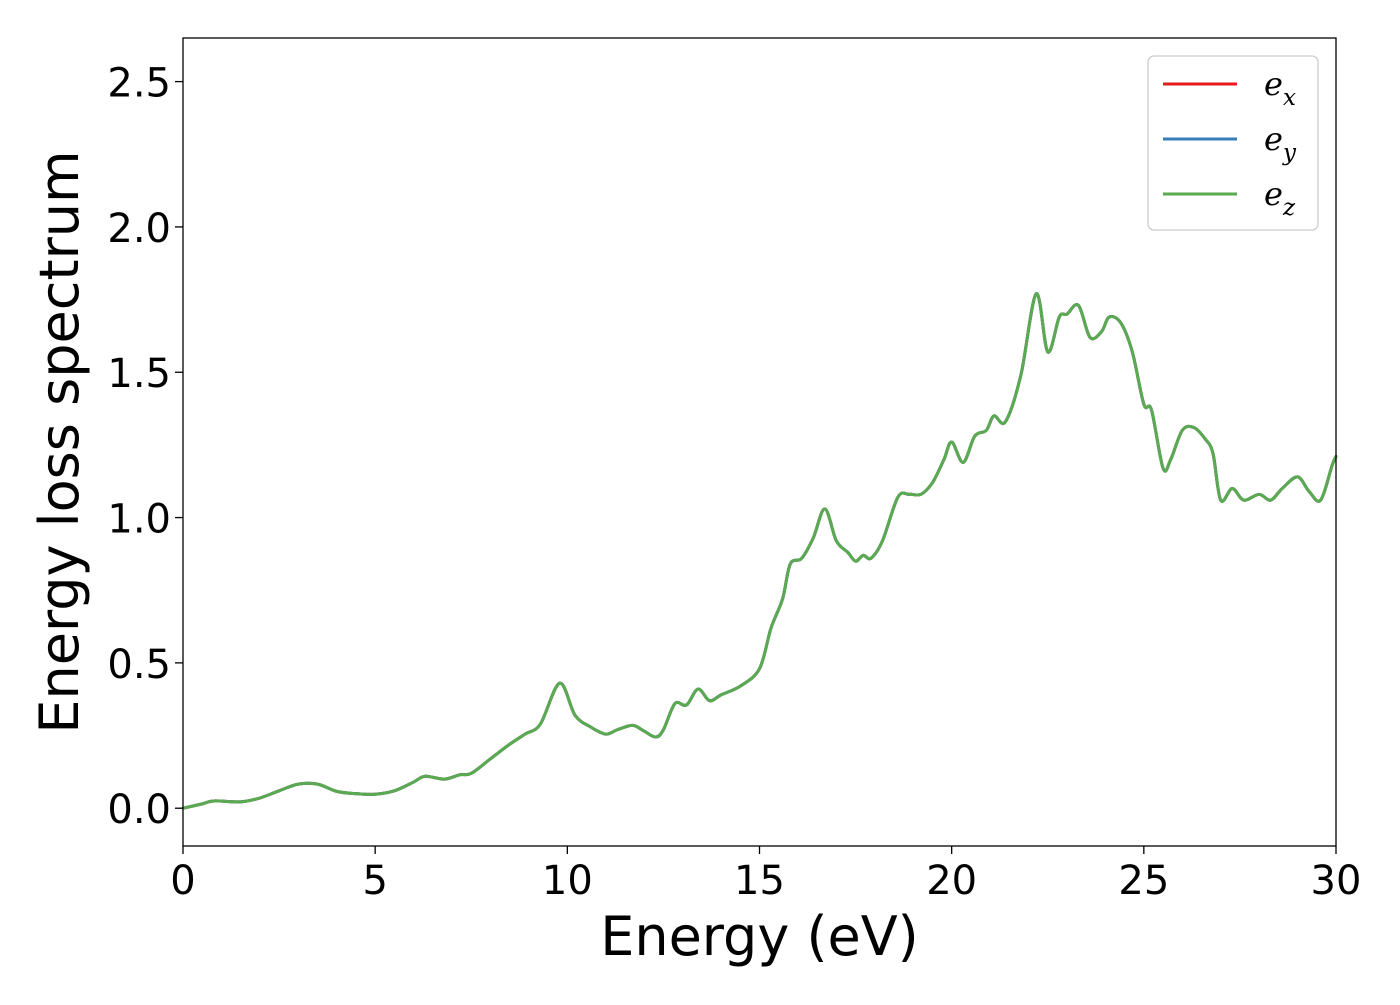 Image resolution: width=1400 pixels, height=1005 pixels. Describe the element at coordinates (59, 441) in the screenshot. I see `y-axis-label: Energy loss spectrum` at that location.